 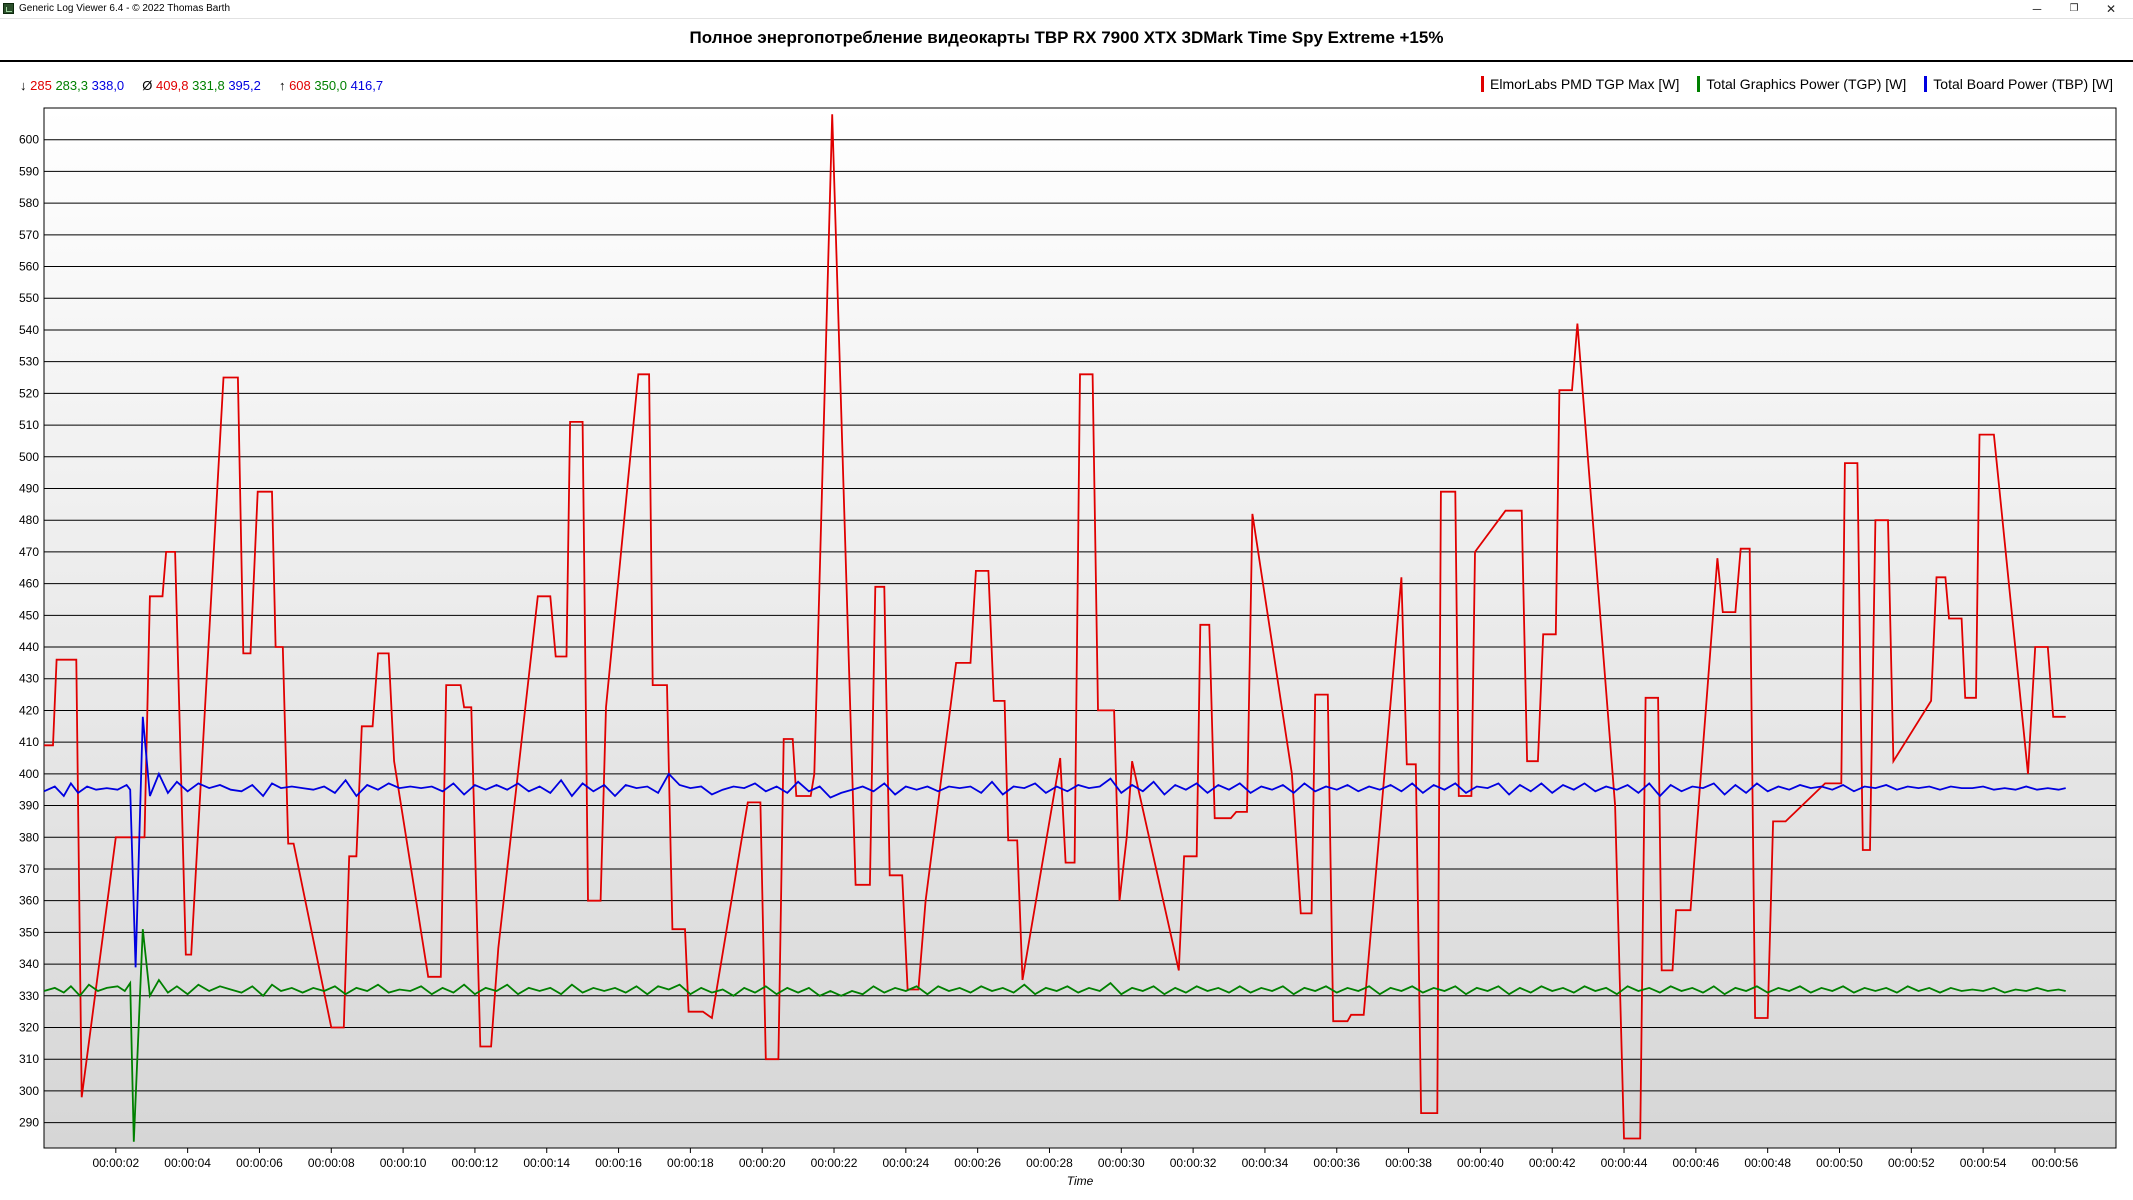 What do you see at coordinates (1080, 1181) in the screenshot?
I see `x-axis-label: Time` at bounding box center [1080, 1181].